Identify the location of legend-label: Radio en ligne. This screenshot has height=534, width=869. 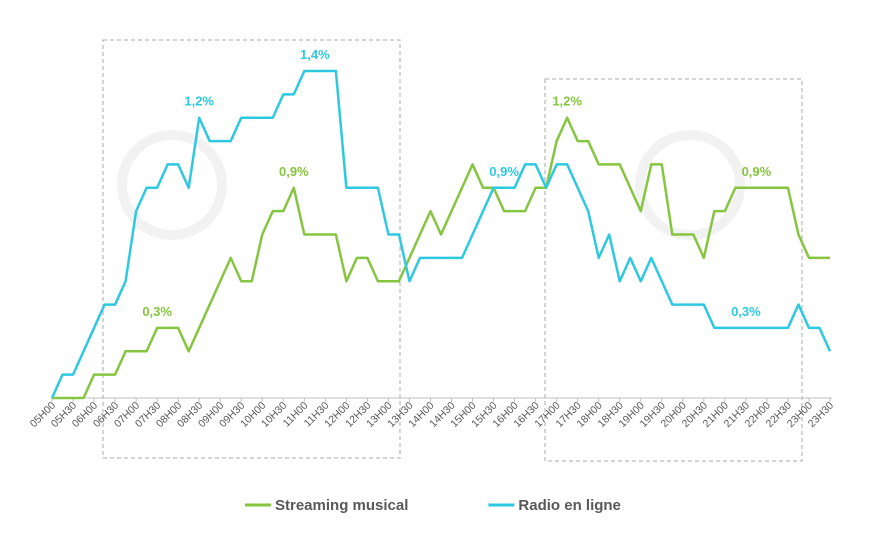
(569, 505).